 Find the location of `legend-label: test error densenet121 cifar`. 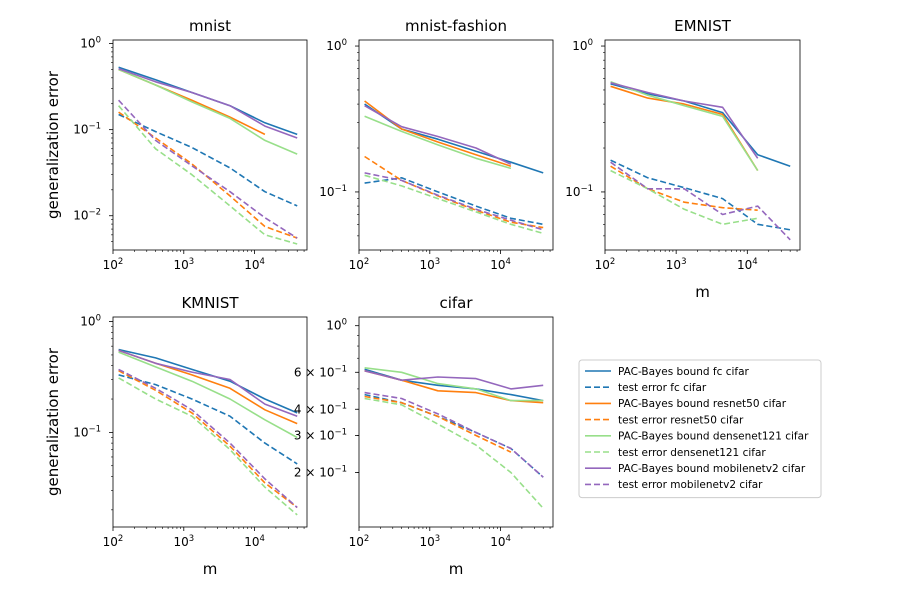

legend-label: test error densenet121 cifar is located at coordinates (692, 453).